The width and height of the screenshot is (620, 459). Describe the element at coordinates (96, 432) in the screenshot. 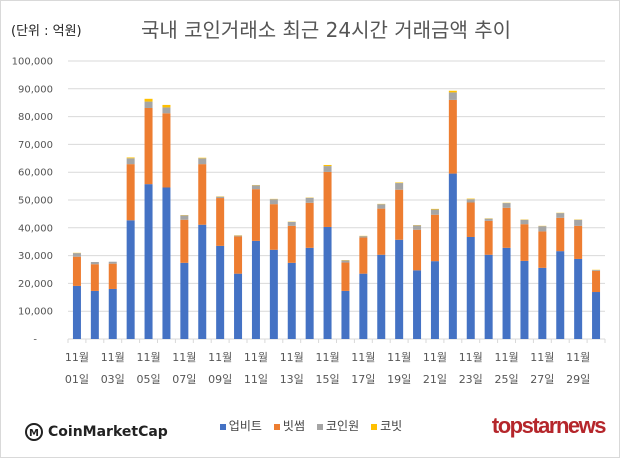

I see `coinmarketcap-logo: M CoinMarketCap` at that location.